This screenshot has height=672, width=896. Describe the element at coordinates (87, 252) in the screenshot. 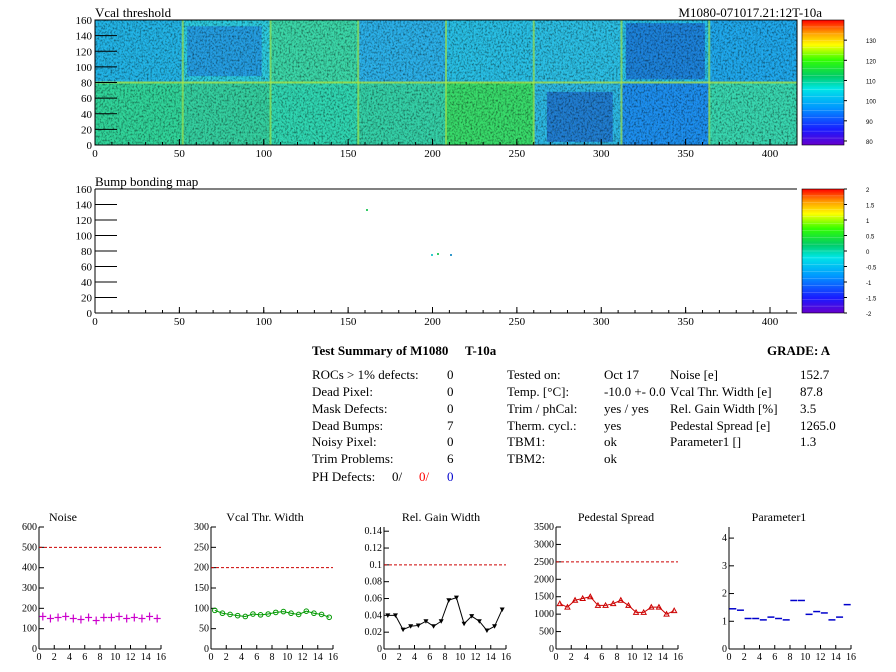

I see `y-tick-label: 80` at that location.